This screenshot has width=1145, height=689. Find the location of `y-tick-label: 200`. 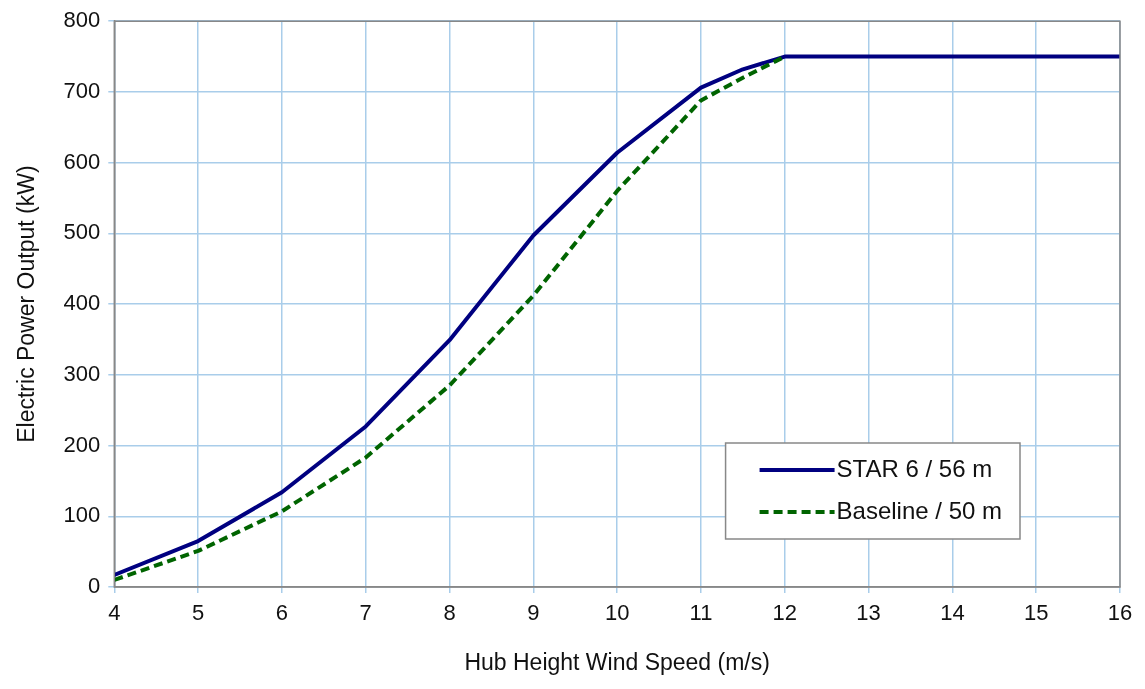

y-tick-label: 200 is located at coordinates (82, 444).